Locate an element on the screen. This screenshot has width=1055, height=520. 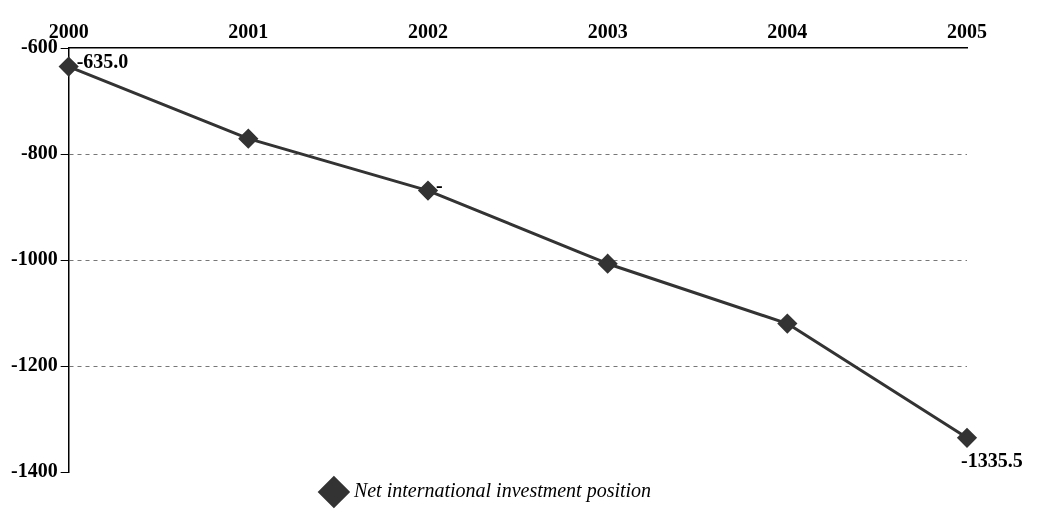
legend-label: Net international investment position is located at coordinates (502, 491).